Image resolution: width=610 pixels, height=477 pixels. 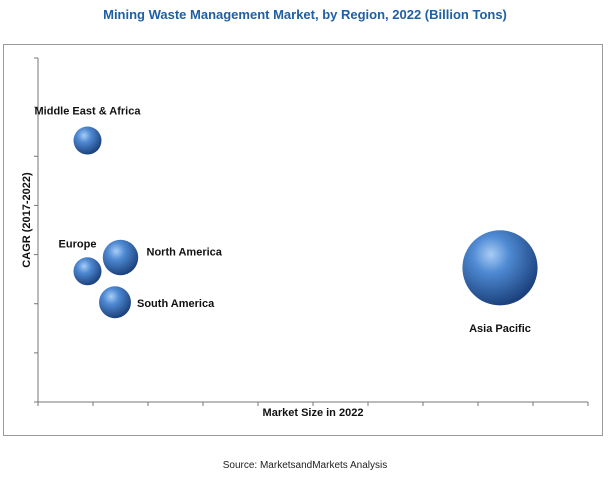 I want to click on bubble-south-america, so click(x=115, y=302).